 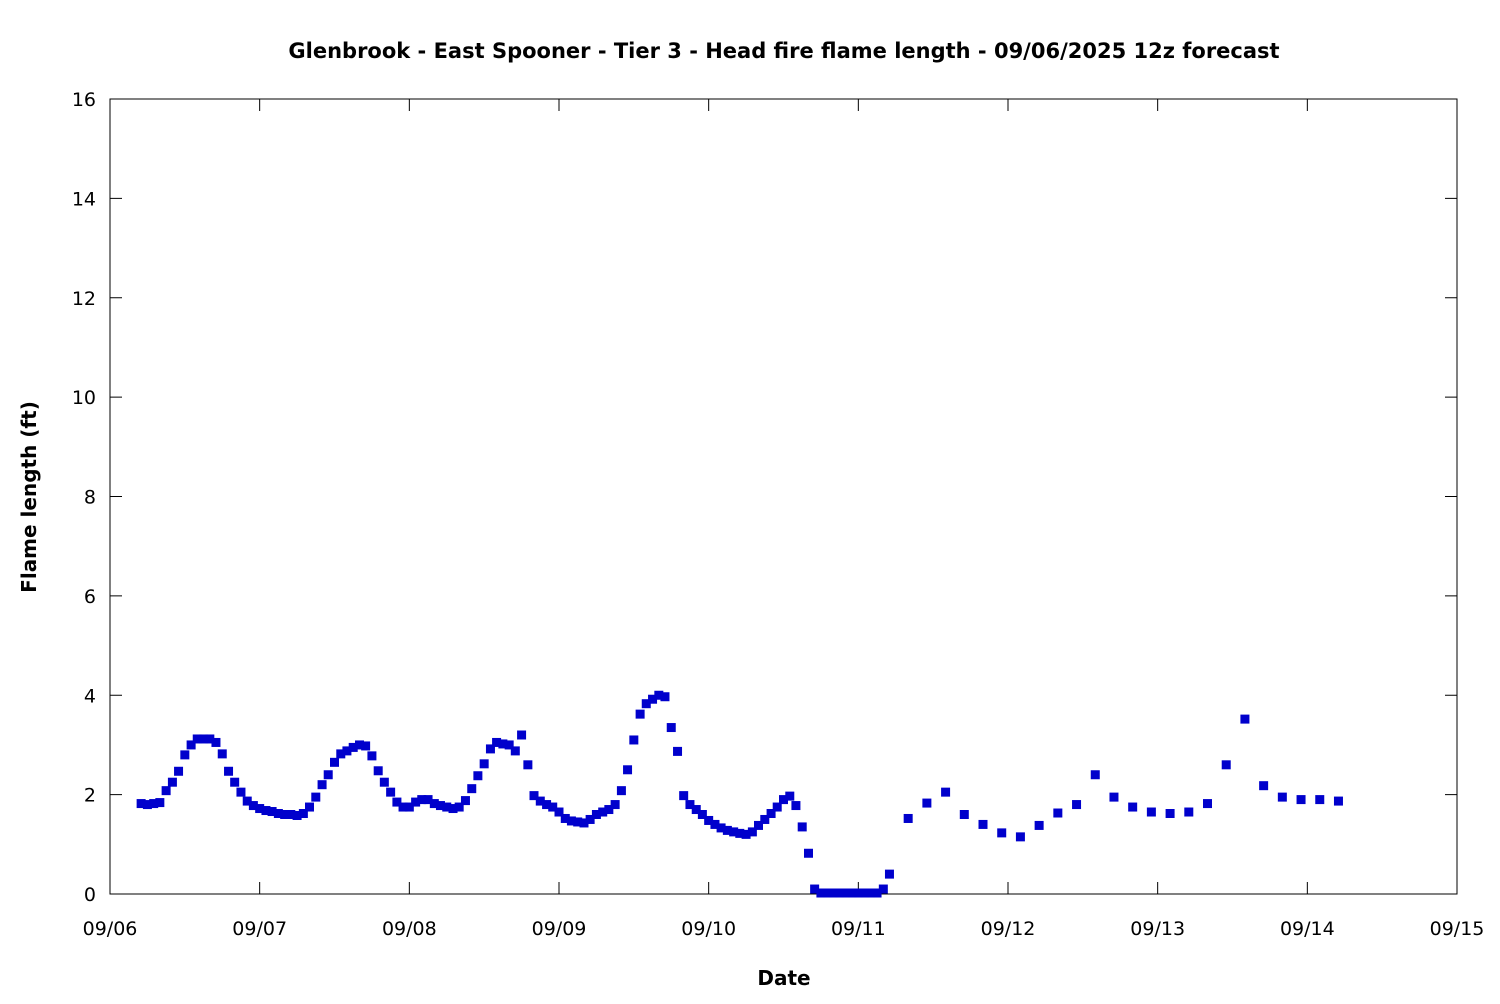 I want to click on y-tick-label: 16, so click(x=84, y=100).